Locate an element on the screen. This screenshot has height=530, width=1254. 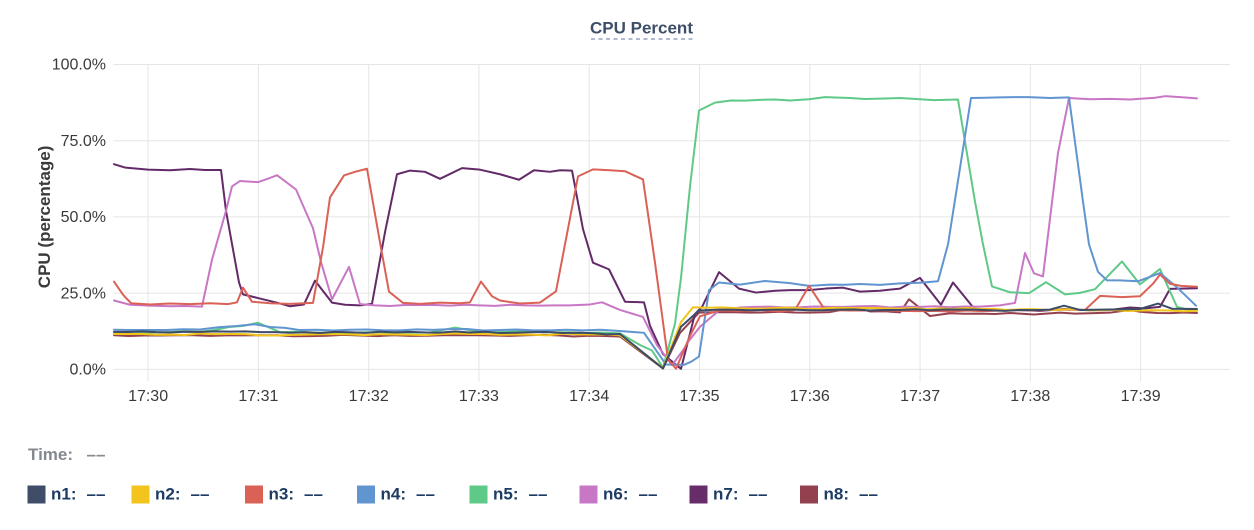
svg-text: Time: is located at coordinates (50, 454).